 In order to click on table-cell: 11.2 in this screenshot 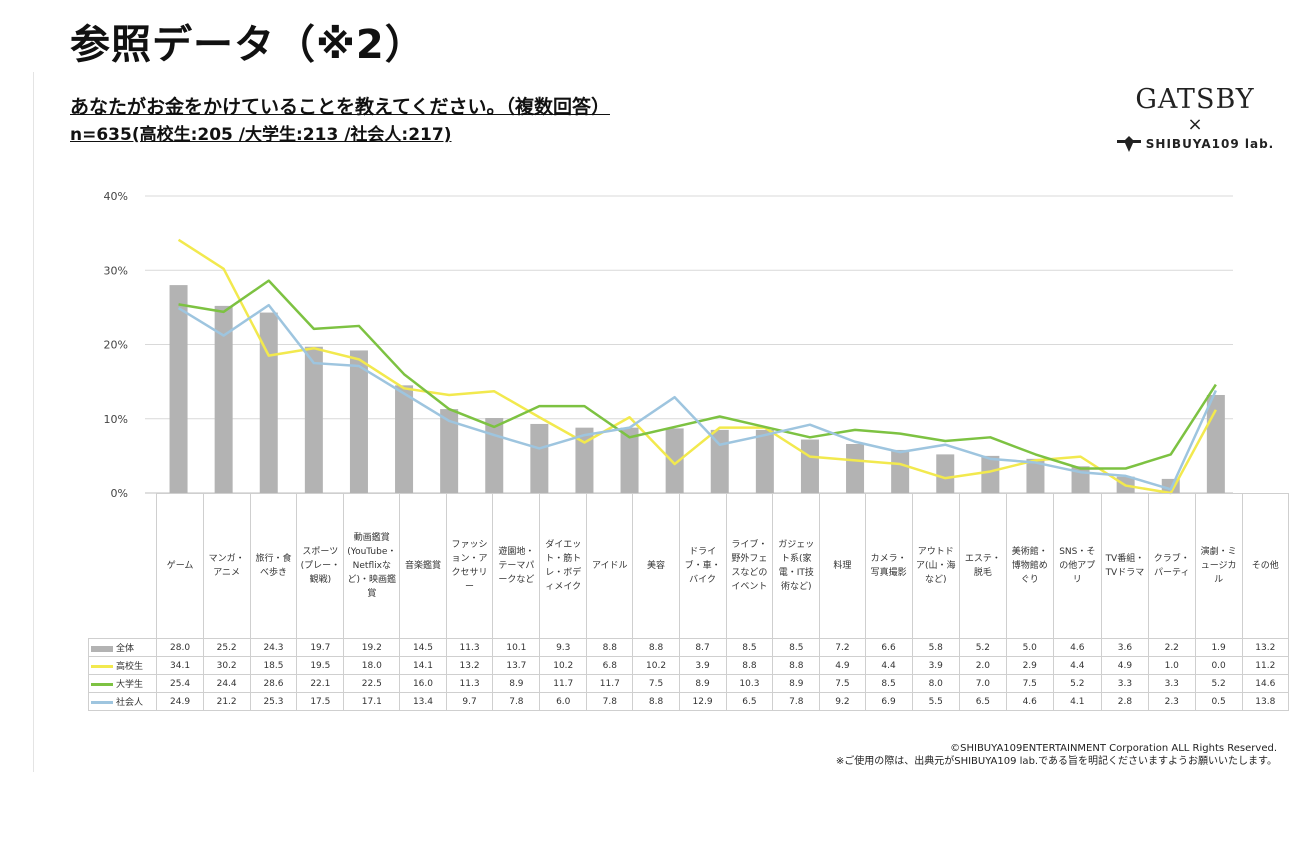, I will do `click(1265, 665)`.